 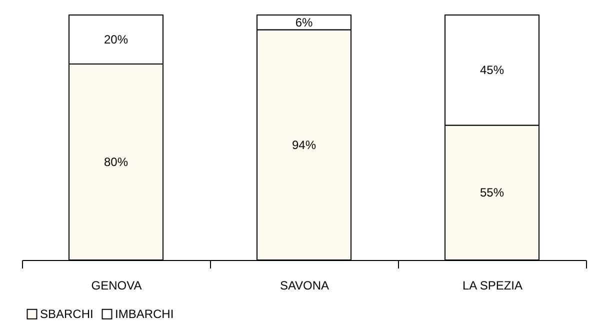 What do you see at coordinates (492, 193) in the screenshot?
I see `data-label: 55%` at bounding box center [492, 193].